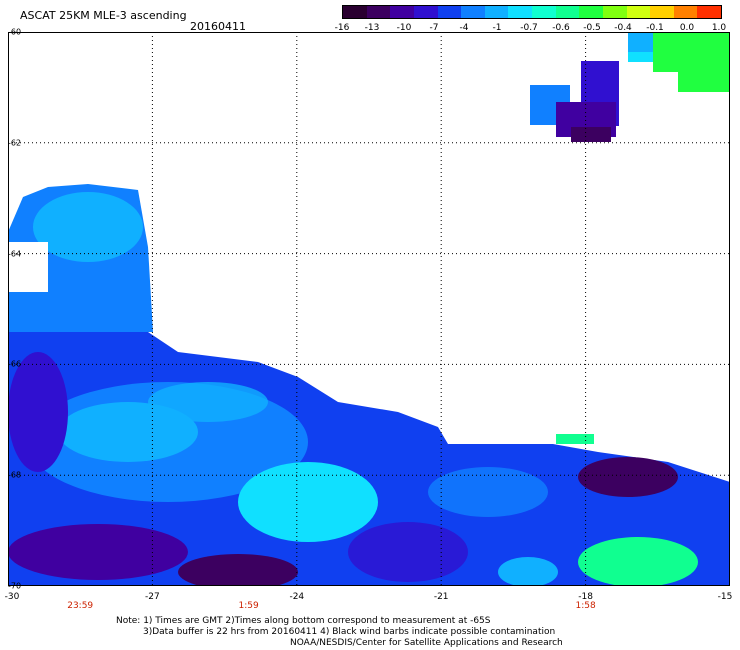  Describe the element at coordinates (655, 28) in the screenshot. I see `colorbar-tick-label: -0.1` at that location.